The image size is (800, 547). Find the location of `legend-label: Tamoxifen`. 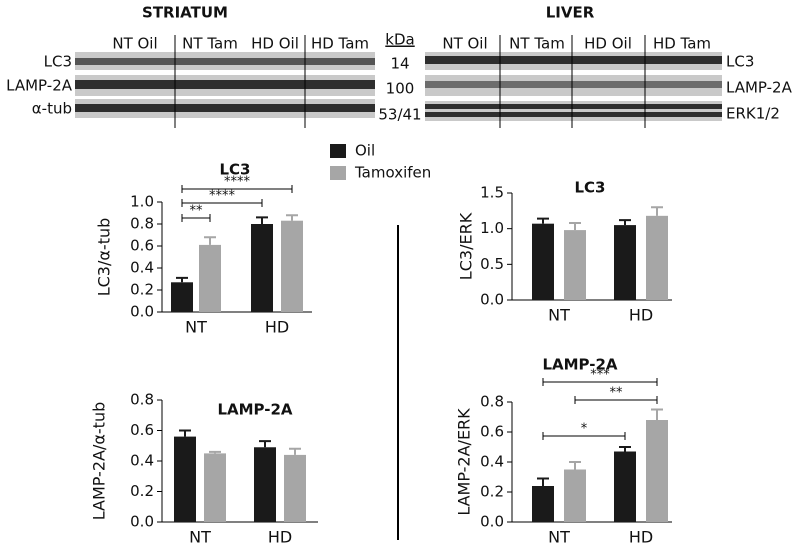

legend-label: Tamoxifen is located at coordinates (392, 173).